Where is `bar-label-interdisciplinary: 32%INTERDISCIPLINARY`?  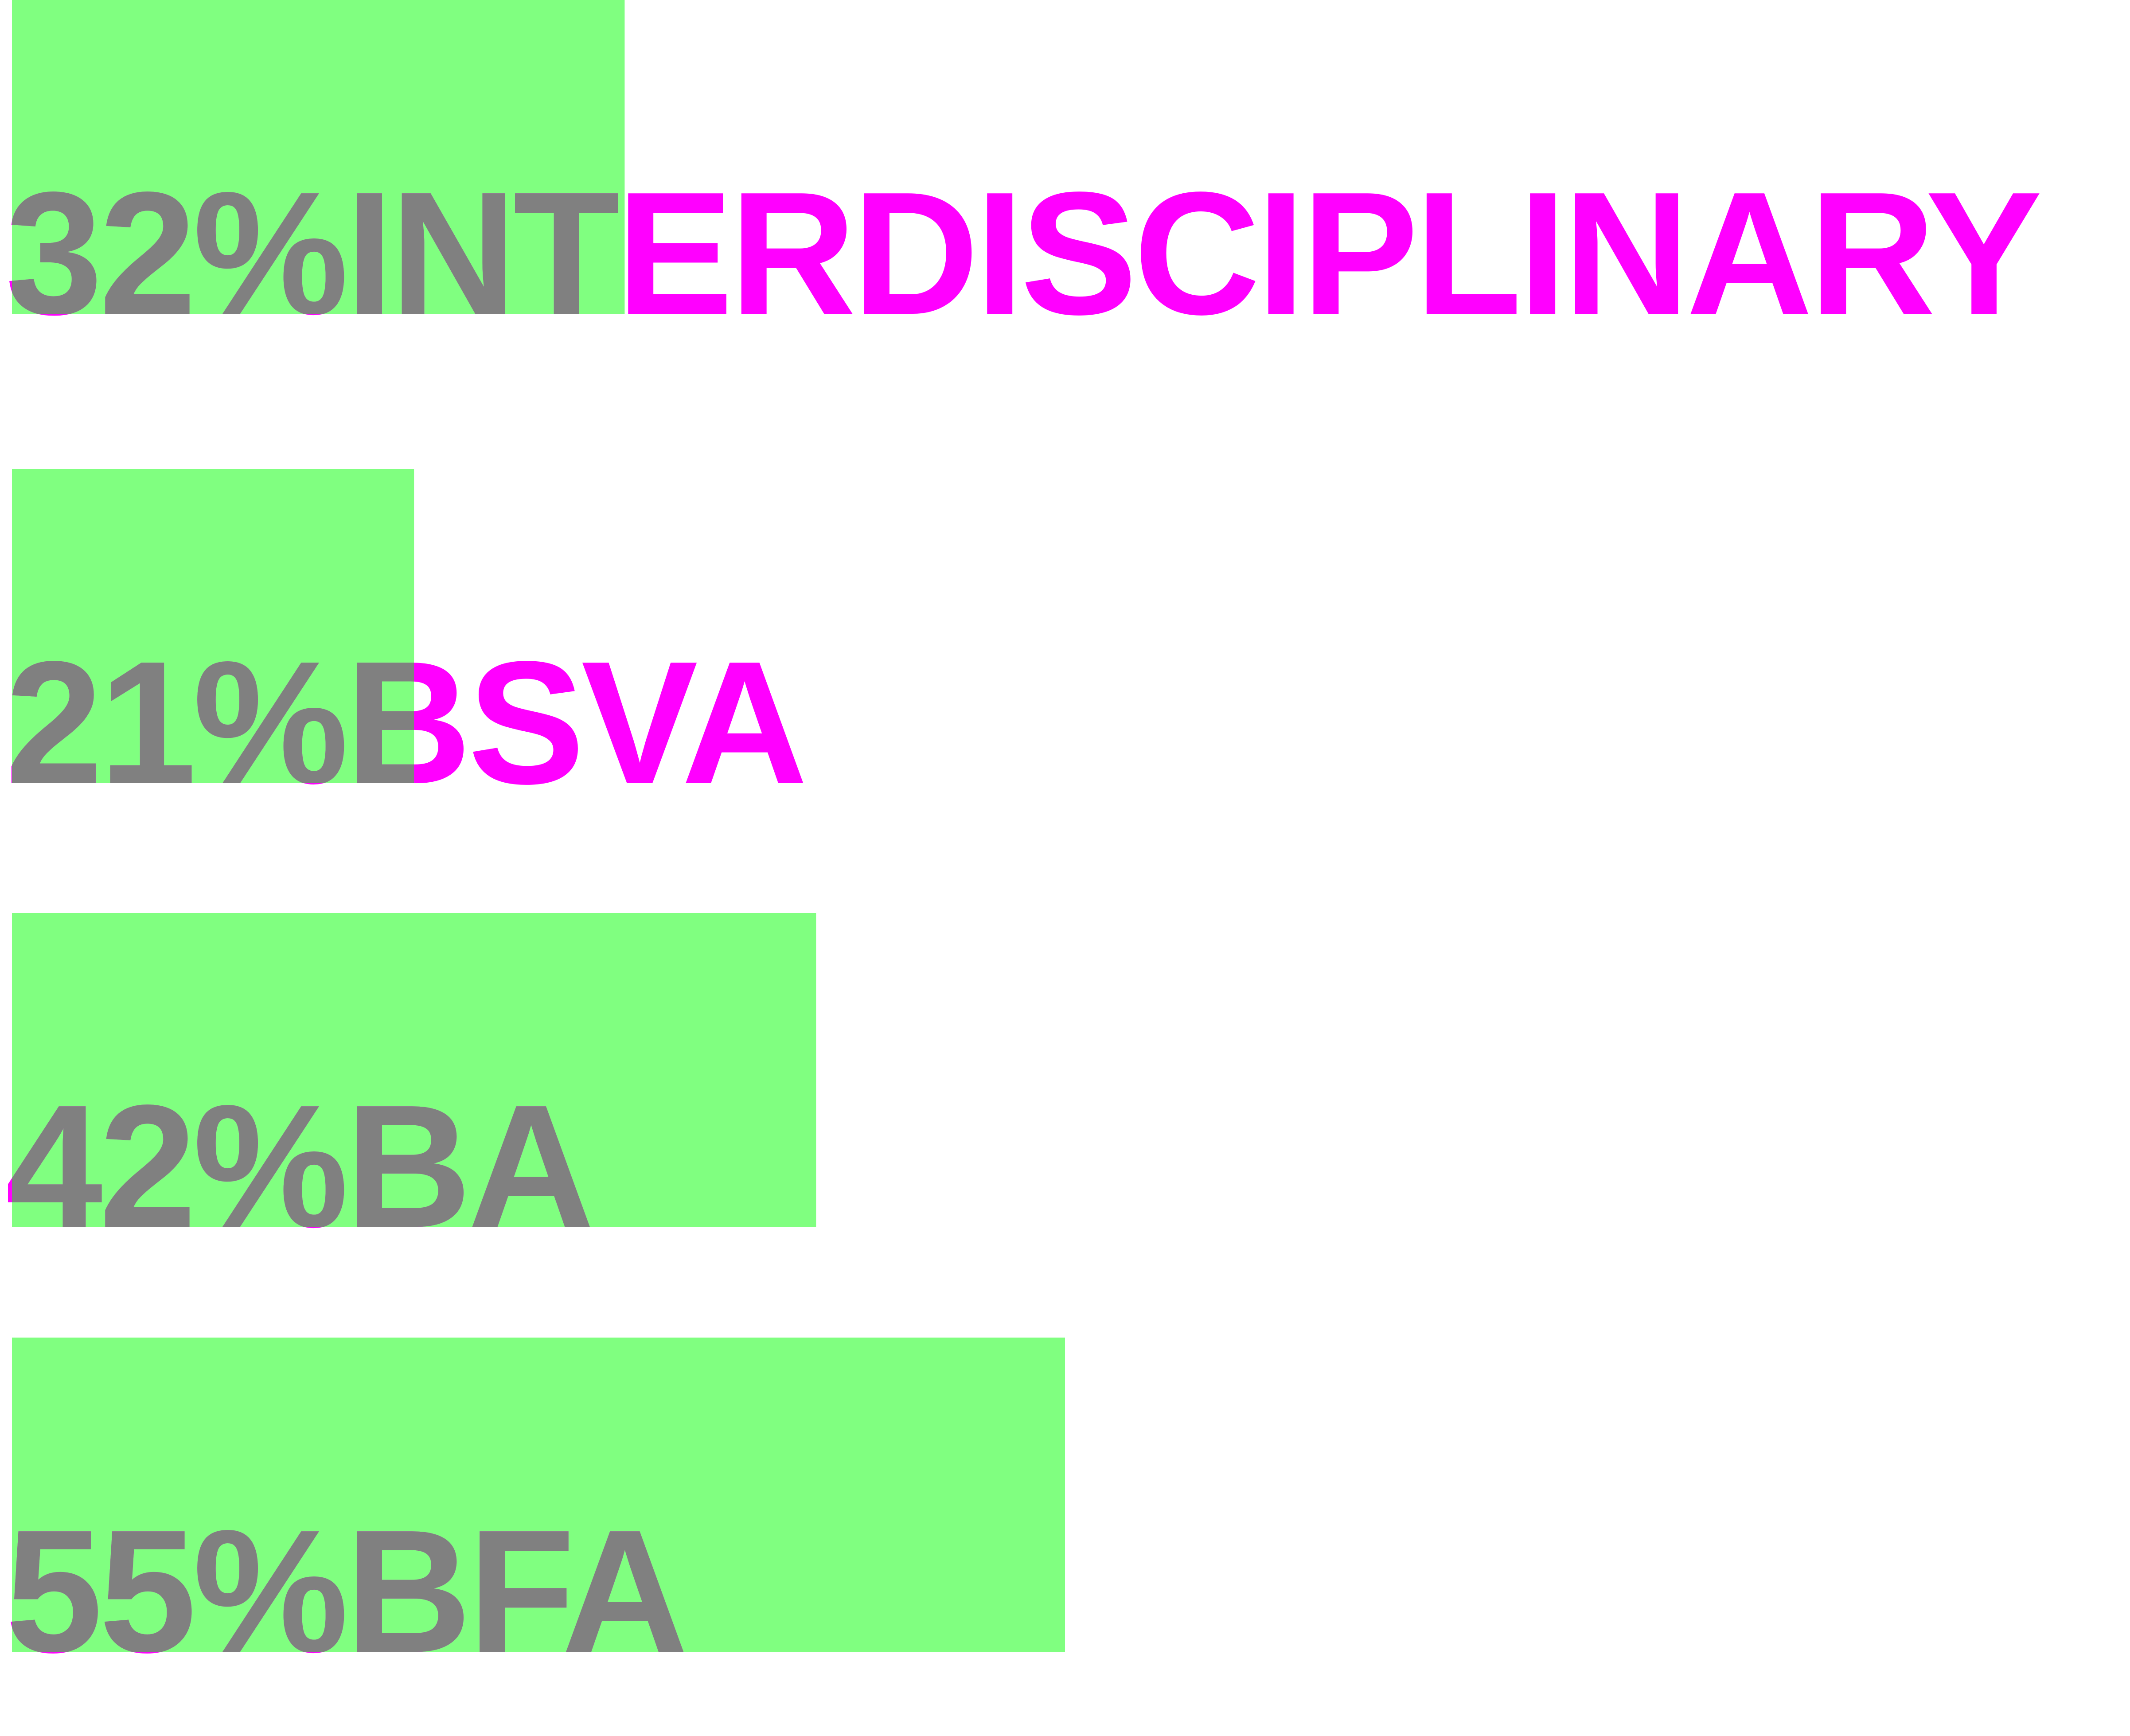 bar-label-interdisciplinary: 32%INTERDISCIPLINARY is located at coordinates (1022, 253).